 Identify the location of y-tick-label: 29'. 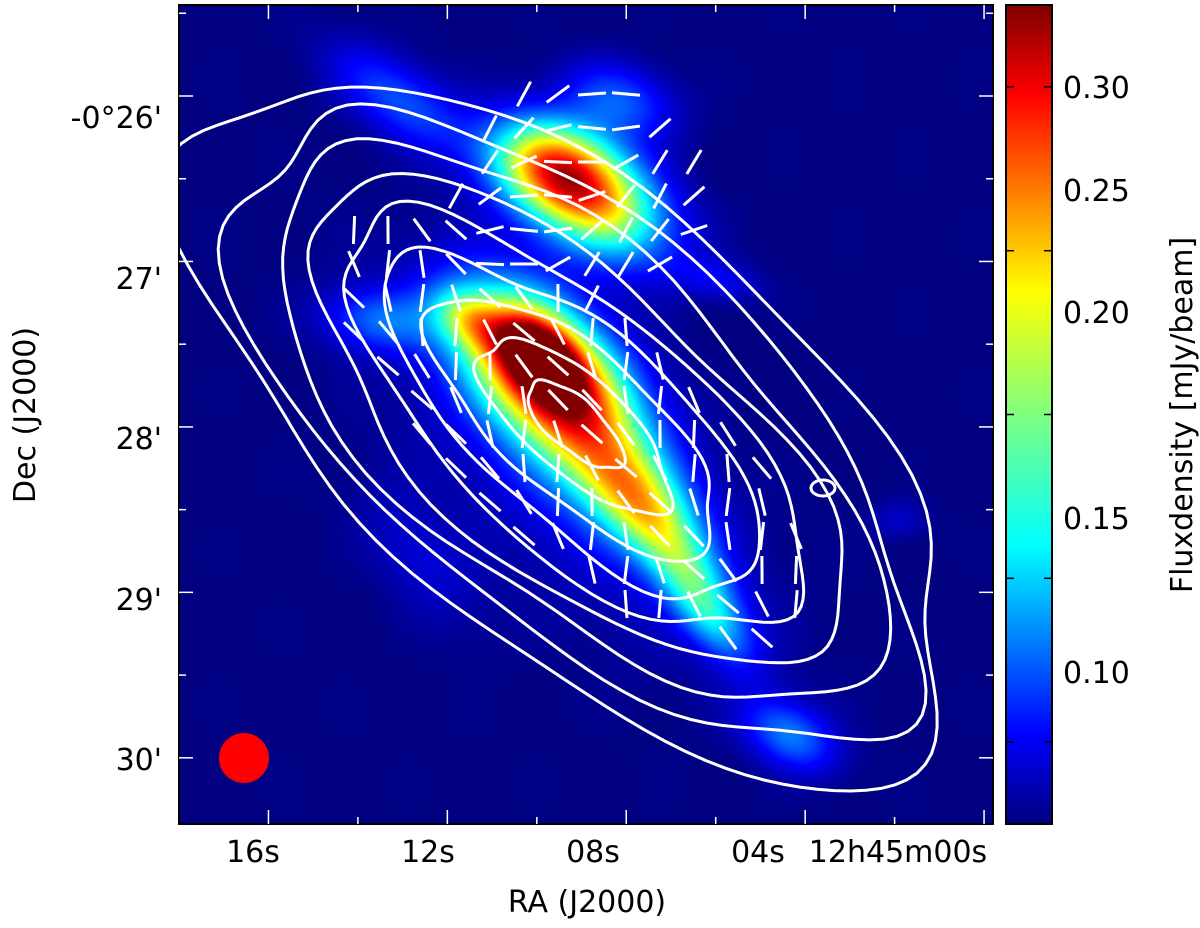
(139, 600).